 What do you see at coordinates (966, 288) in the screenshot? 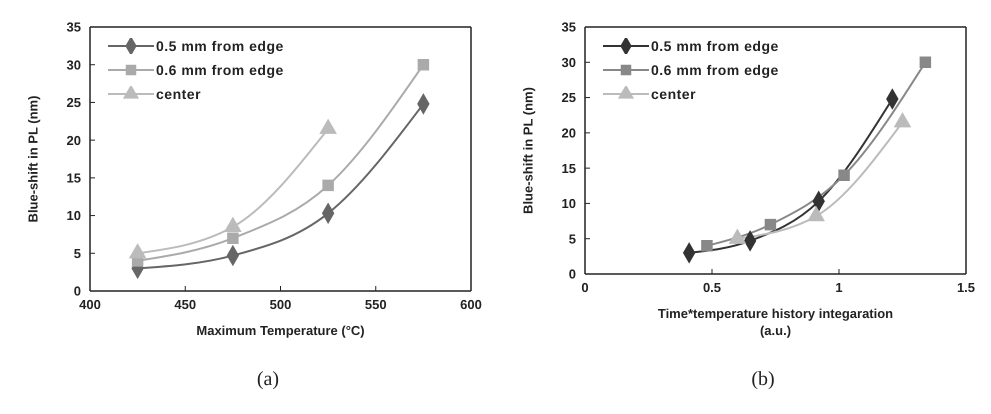
I see `x-tick-label: 1.5` at bounding box center [966, 288].